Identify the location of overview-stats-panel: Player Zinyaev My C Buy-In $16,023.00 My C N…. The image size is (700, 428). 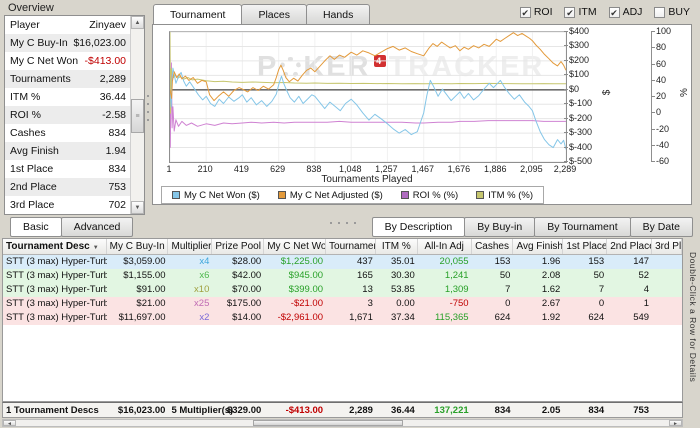
(74, 115).